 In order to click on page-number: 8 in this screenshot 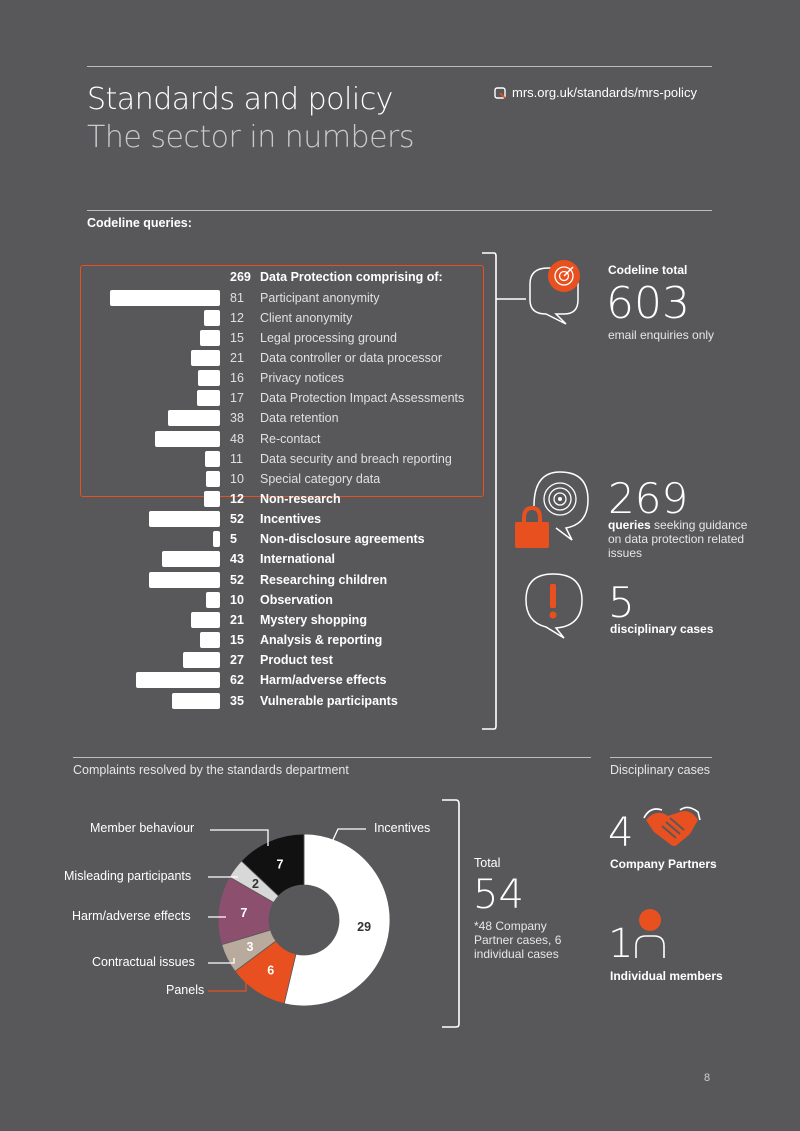, I will do `click(707, 1078)`.